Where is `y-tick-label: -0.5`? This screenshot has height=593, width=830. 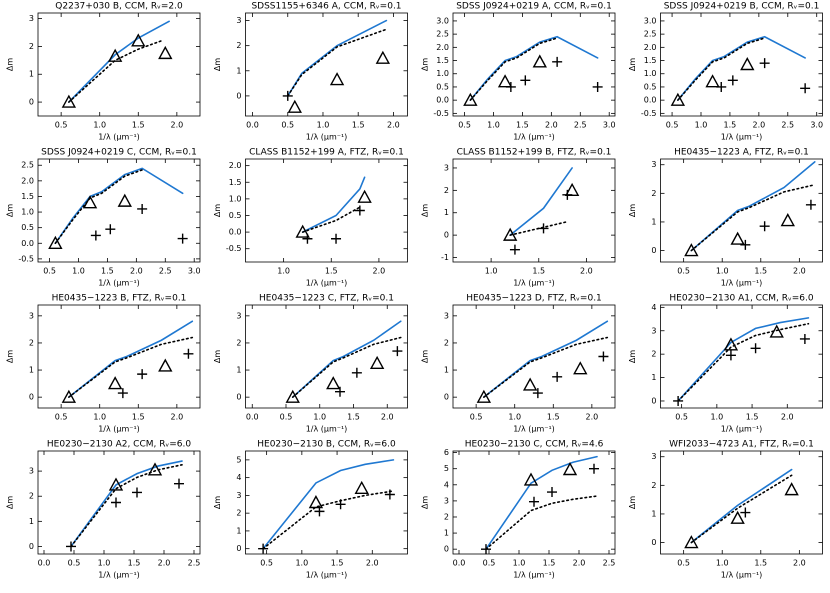
y-tick-label: -0.5 is located at coordinates (26, 258).